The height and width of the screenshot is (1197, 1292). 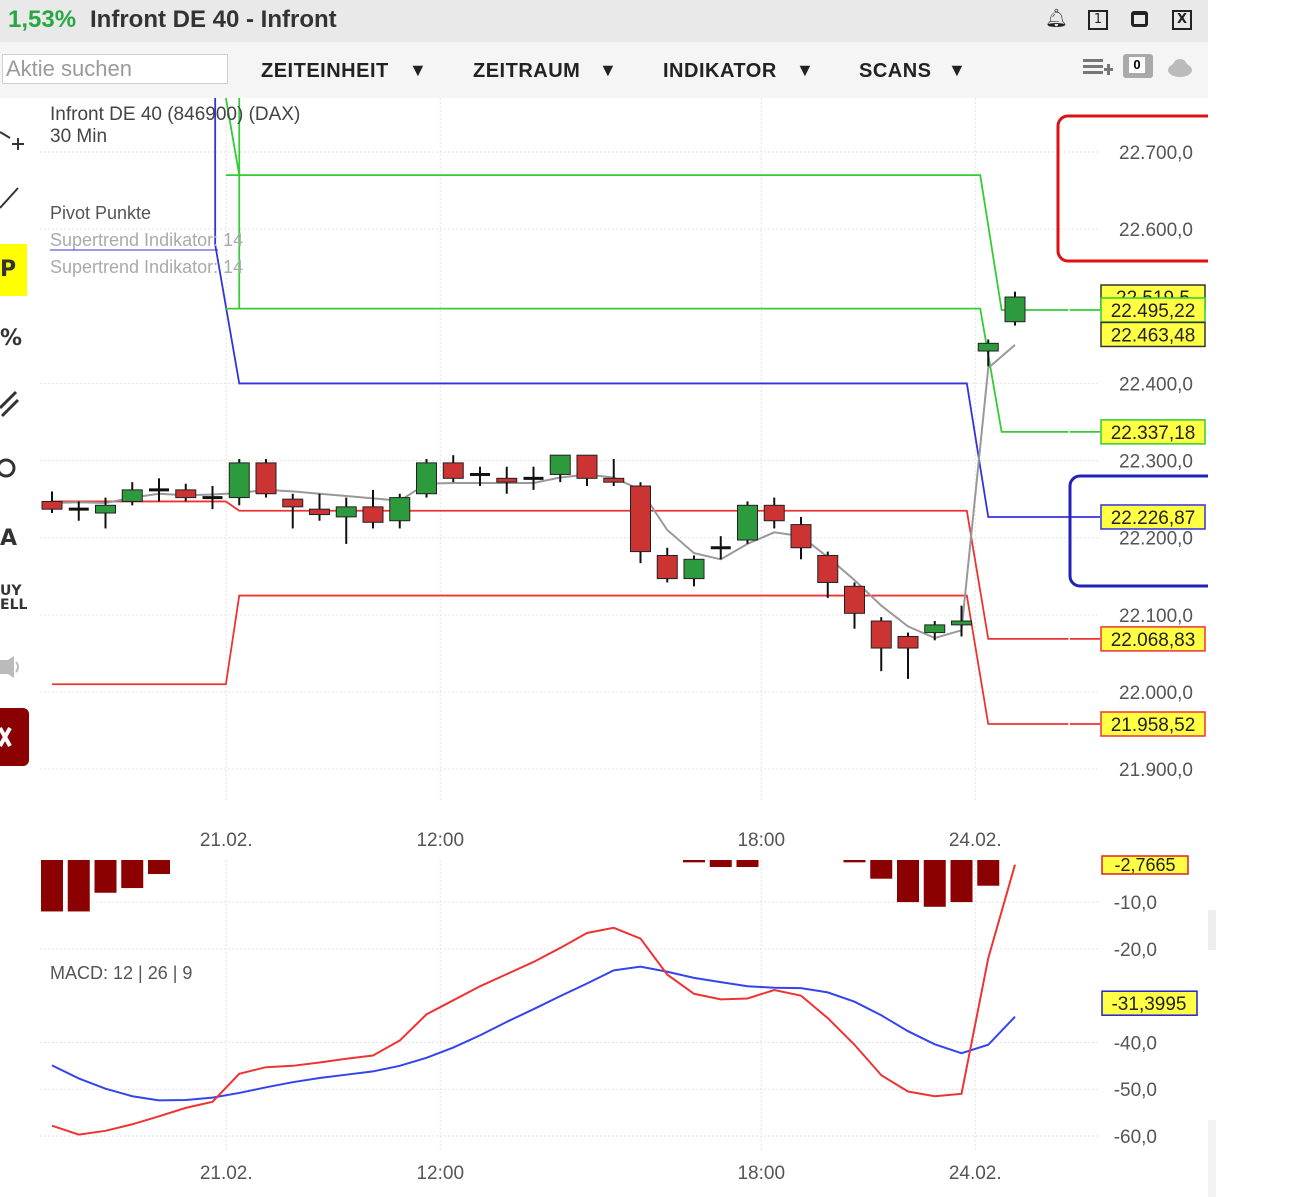 What do you see at coordinates (1156, 693) in the screenshot?
I see `price-tick-label: 22.000,0` at bounding box center [1156, 693].